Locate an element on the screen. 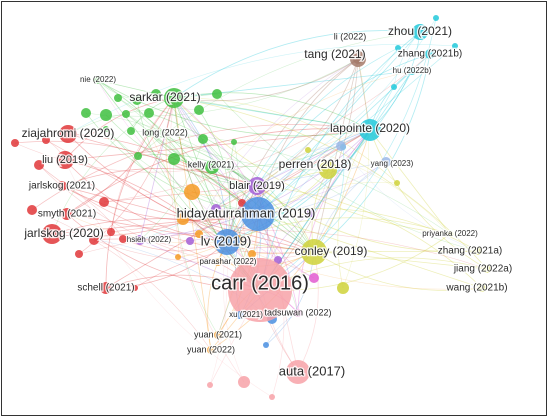 The image size is (550, 420). label-hidayaturrahman: hidayaturrahman (2019) is located at coordinates (246, 212).